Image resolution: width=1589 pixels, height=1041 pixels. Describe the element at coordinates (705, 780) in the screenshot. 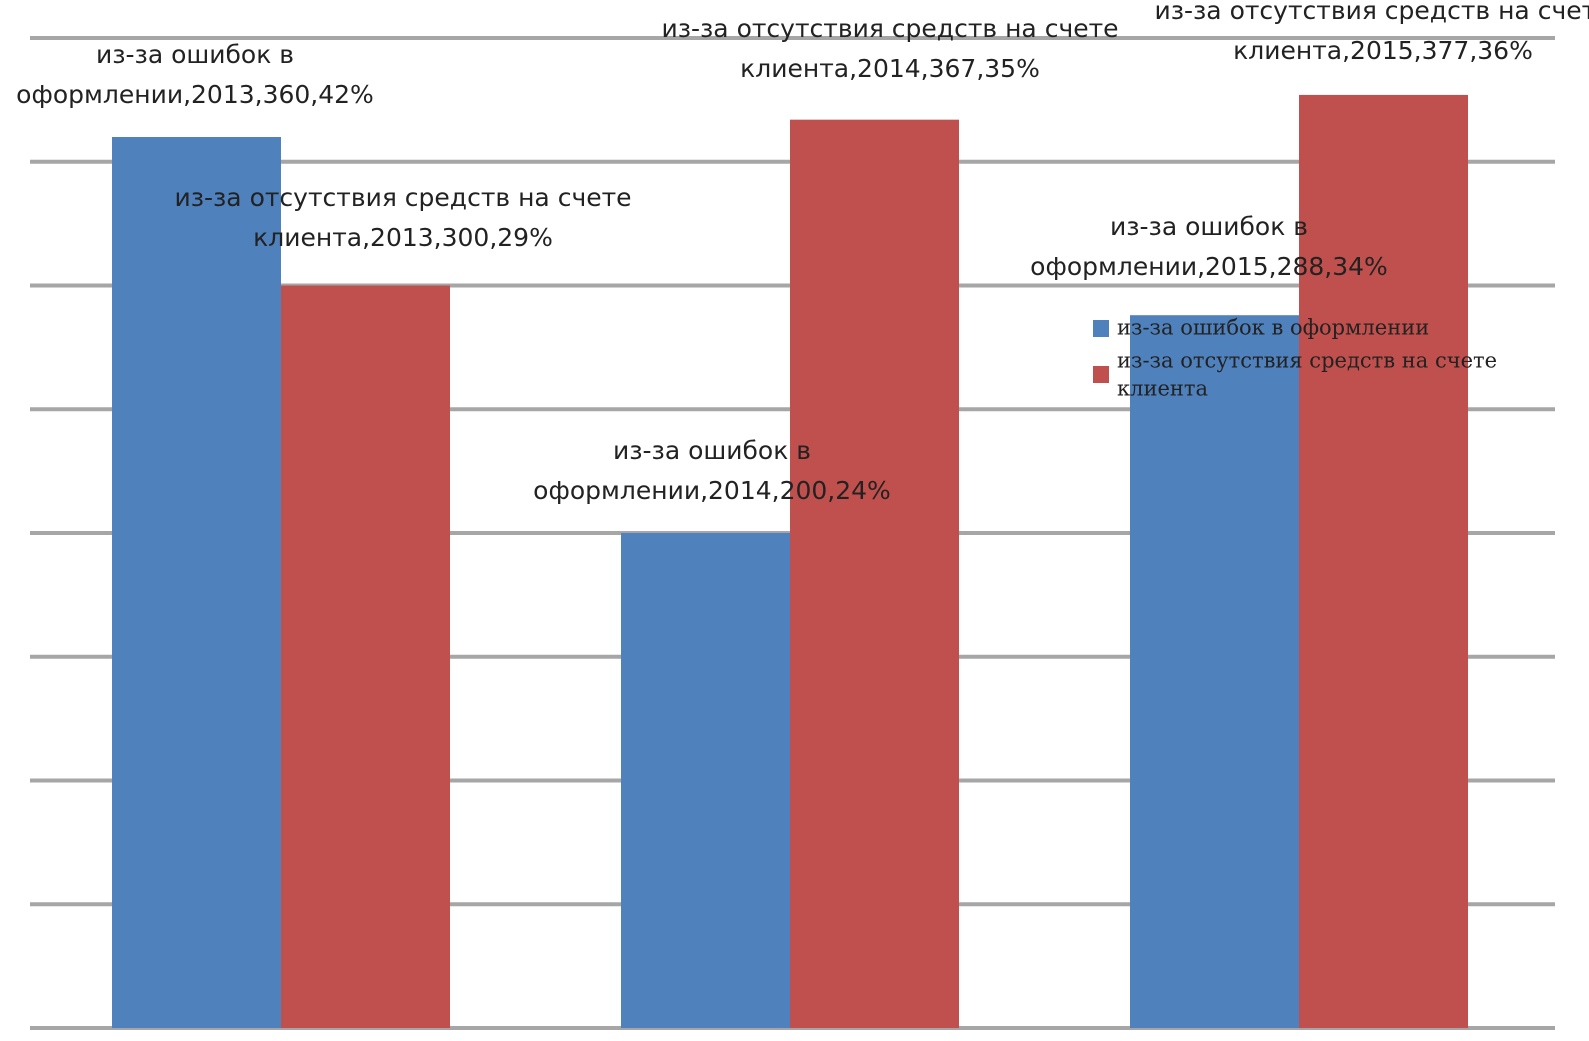

I see `bar-series-1-2014` at that location.